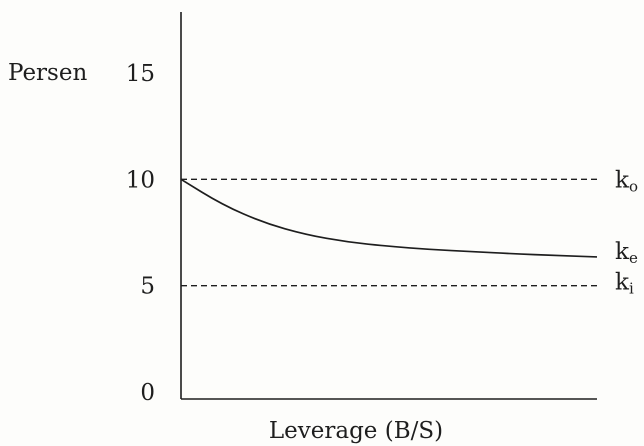 The width and height of the screenshot is (644, 446). Describe the element at coordinates (626, 232) in the screenshot. I see `series-labels: ko ke ki` at that location.